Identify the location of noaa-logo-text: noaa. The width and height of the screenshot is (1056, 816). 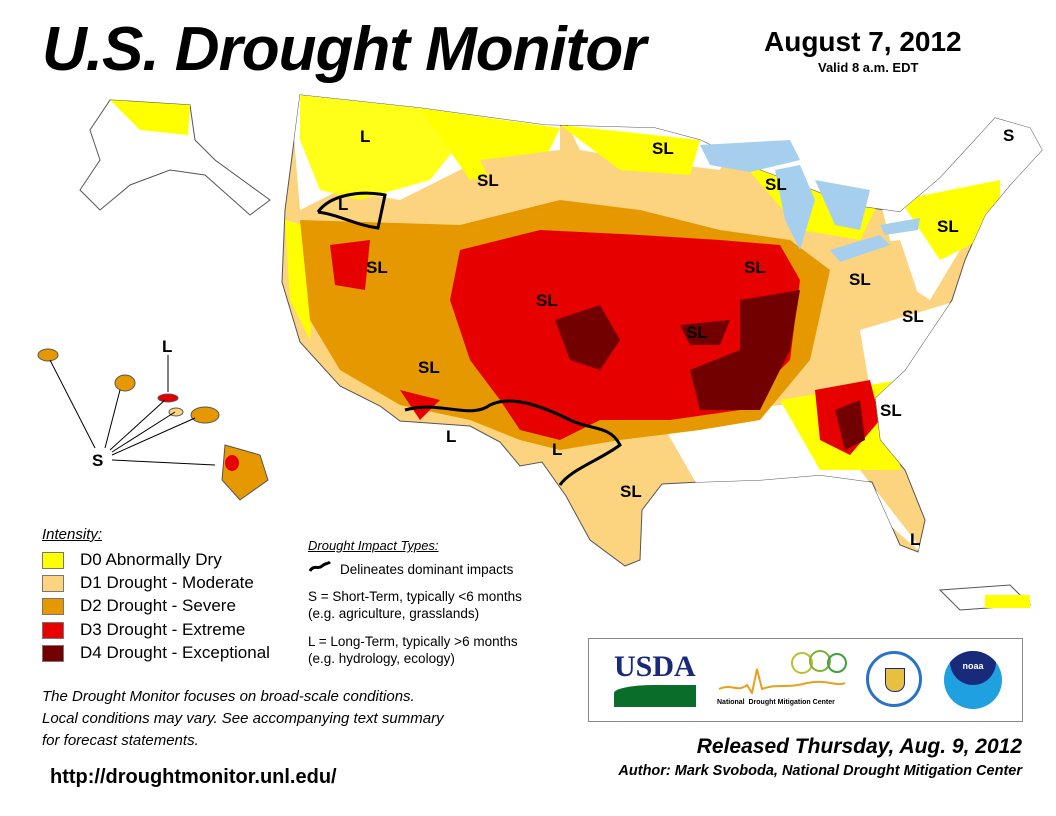
(973, 668).